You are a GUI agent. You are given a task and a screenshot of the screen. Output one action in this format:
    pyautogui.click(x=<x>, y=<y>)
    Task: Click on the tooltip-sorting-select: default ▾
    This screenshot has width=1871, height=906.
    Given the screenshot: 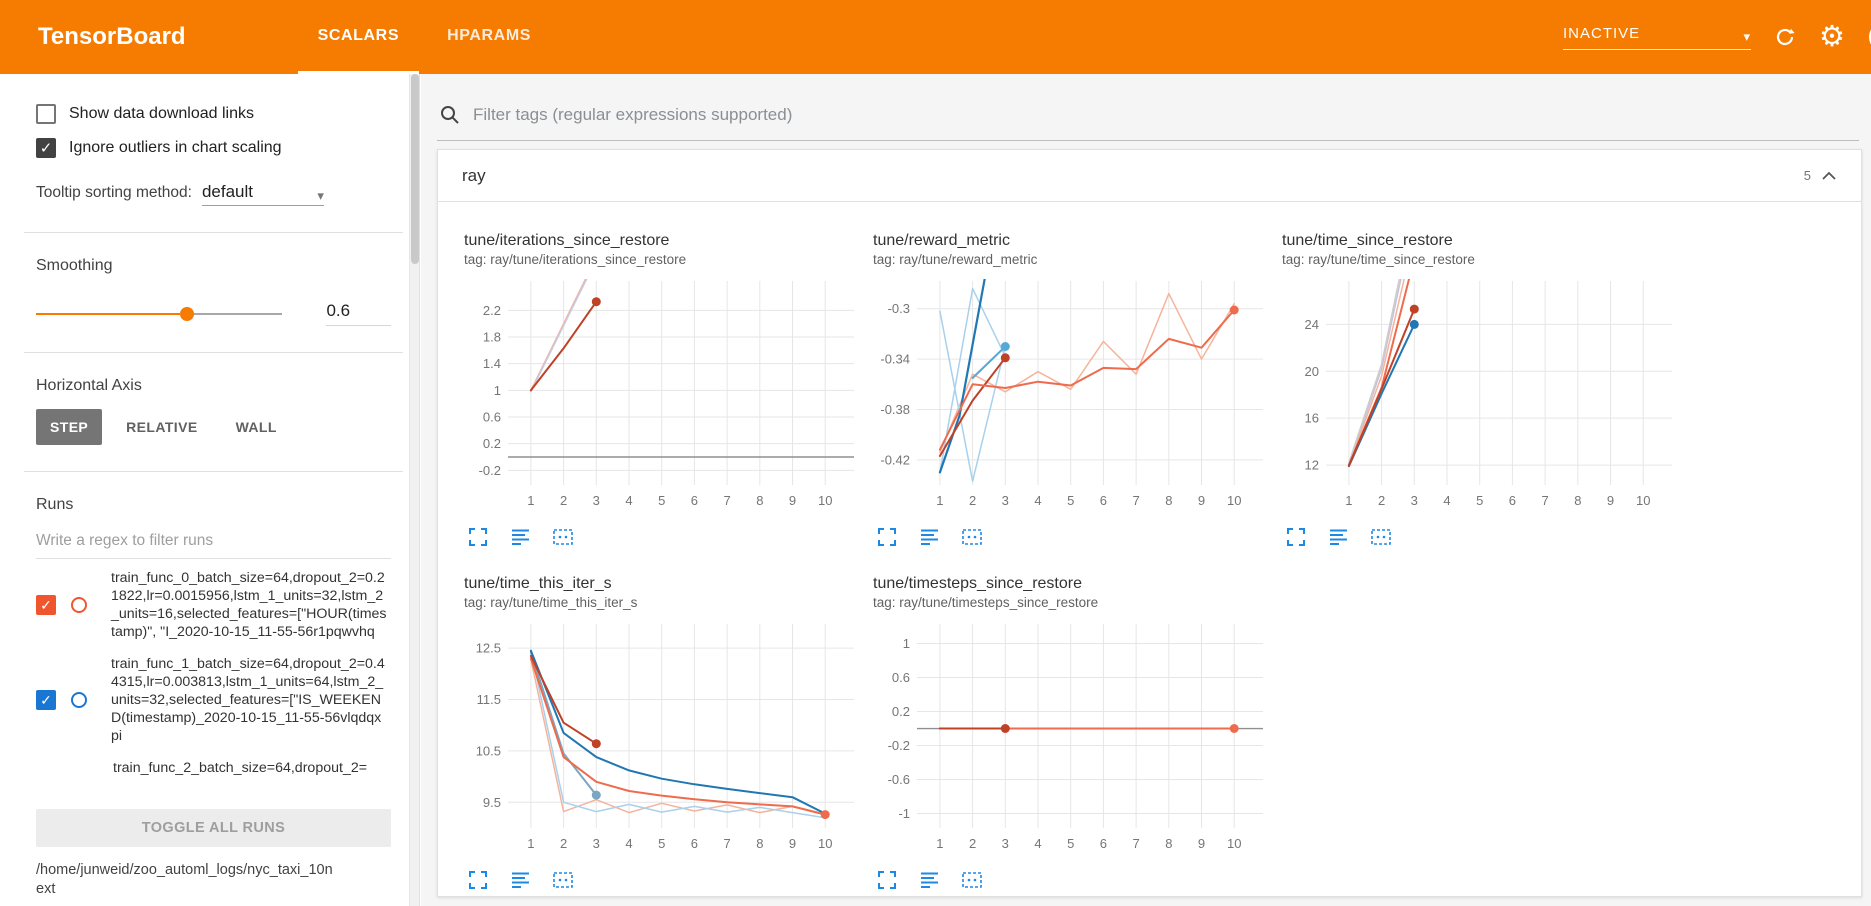 What is the action you would take?
    pyautogui.click(x=262, y=194)
    